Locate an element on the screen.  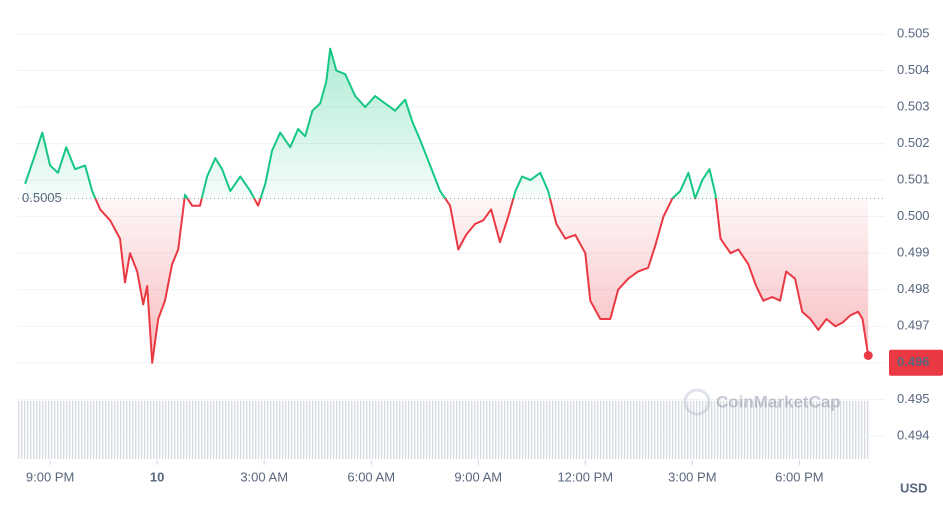
watermark-logo is located at coordinates (697, 402).